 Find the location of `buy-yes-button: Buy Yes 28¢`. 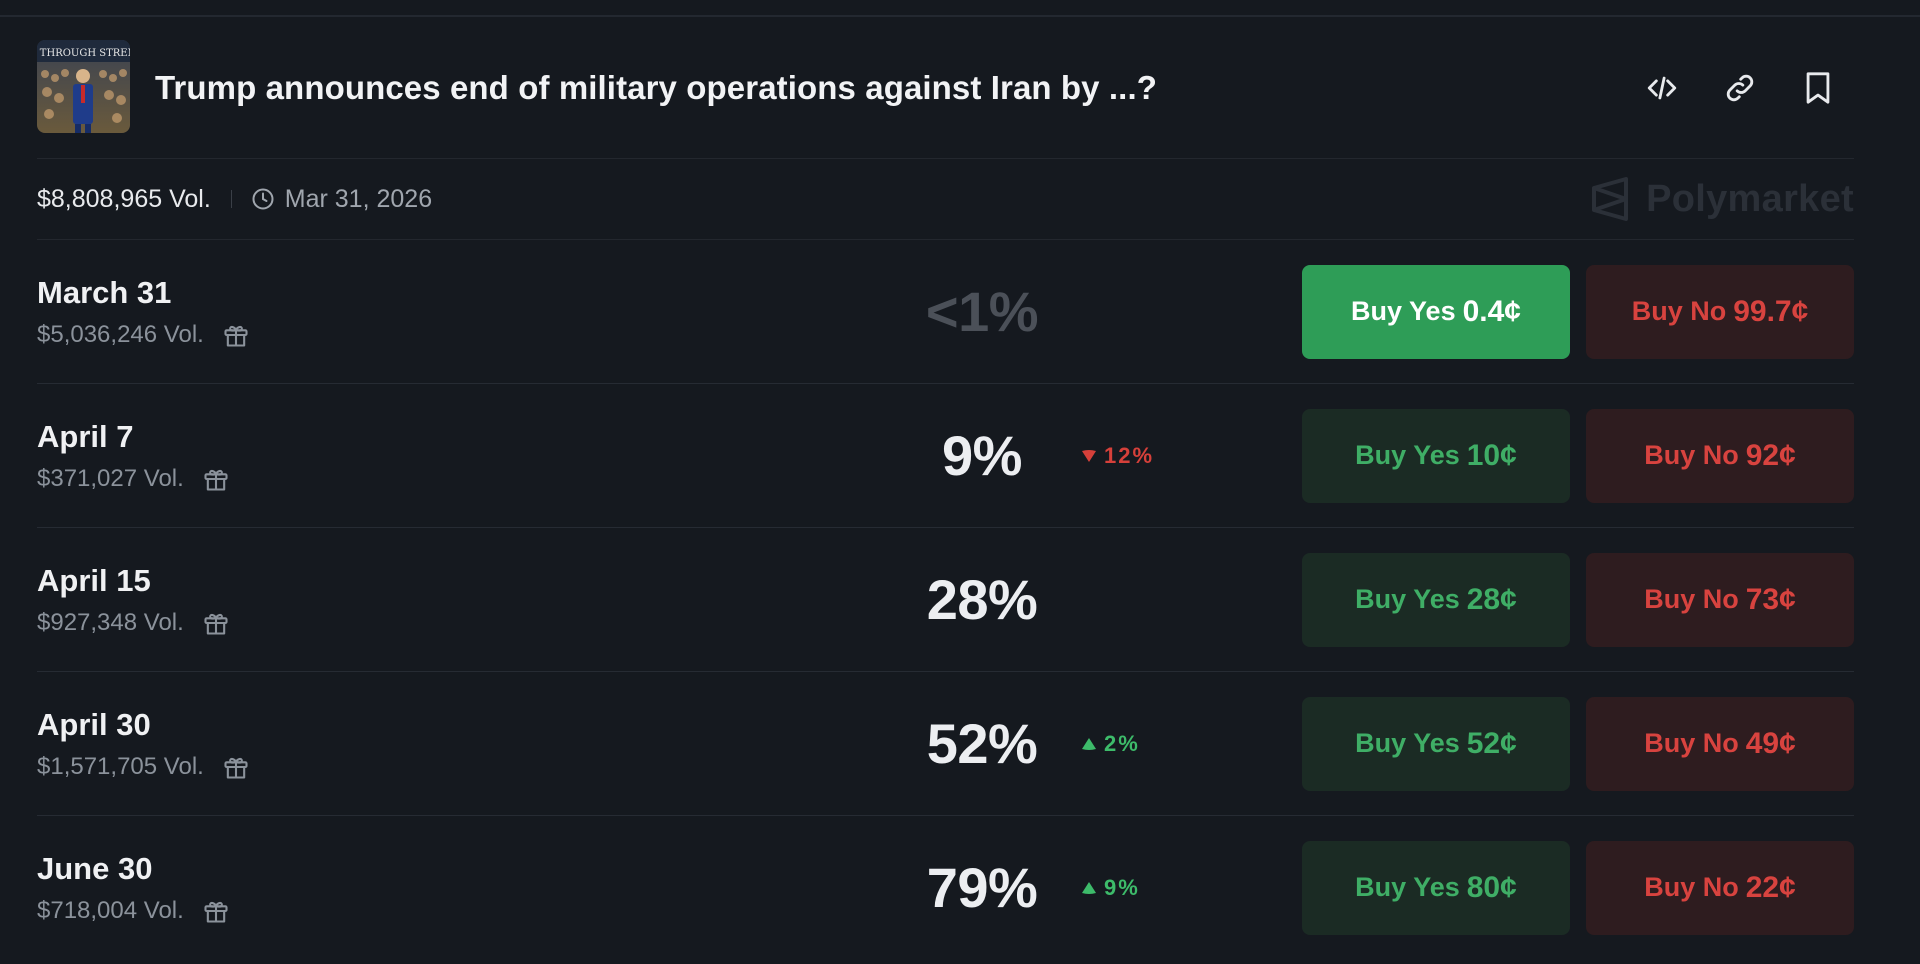

buy-yes-button: Buy Yes 28¢ is located at coordinates (1436, 599).